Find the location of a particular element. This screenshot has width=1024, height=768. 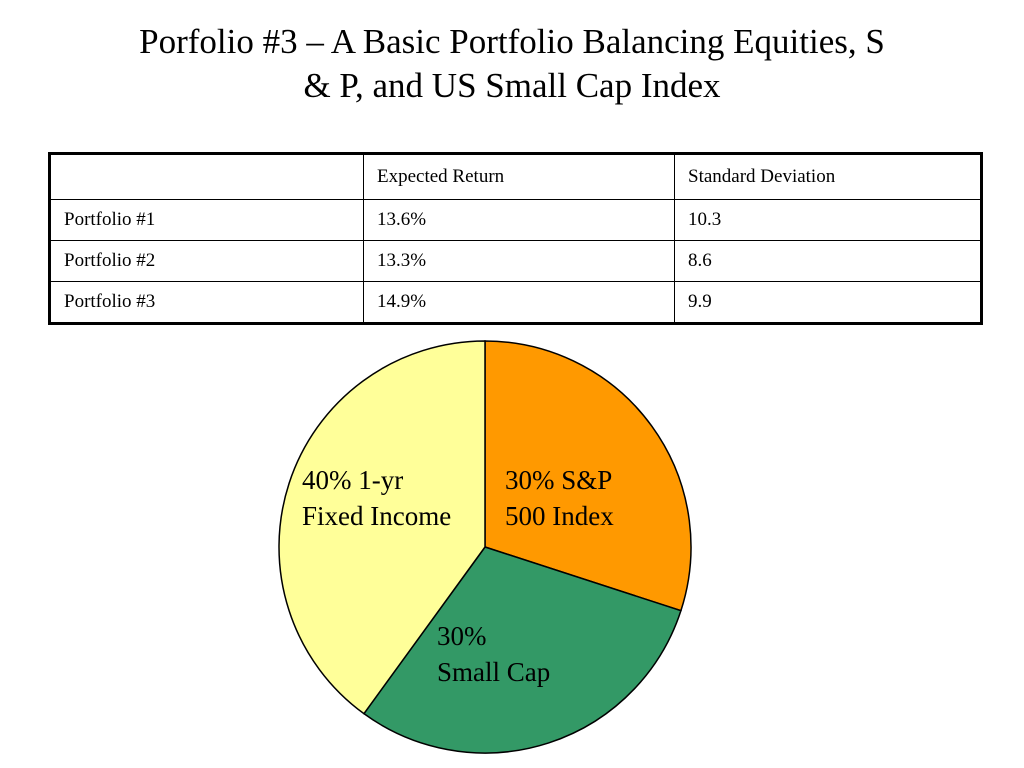

slice-label-fixed-income: 40% 1-yr Fixed Income is located at coordinates (376, 498).